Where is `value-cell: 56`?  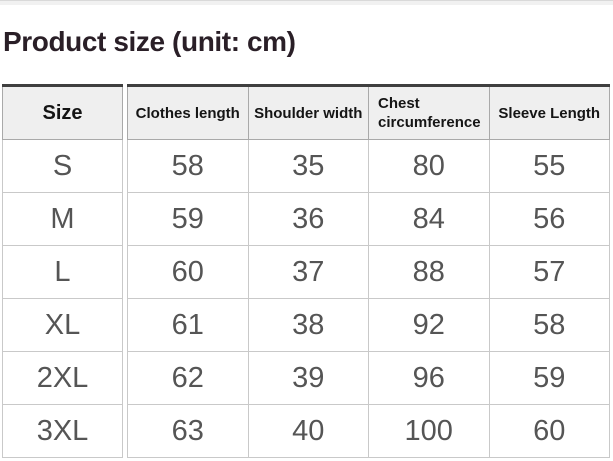 value-cell: 56 is located at coordinates (549, 219).